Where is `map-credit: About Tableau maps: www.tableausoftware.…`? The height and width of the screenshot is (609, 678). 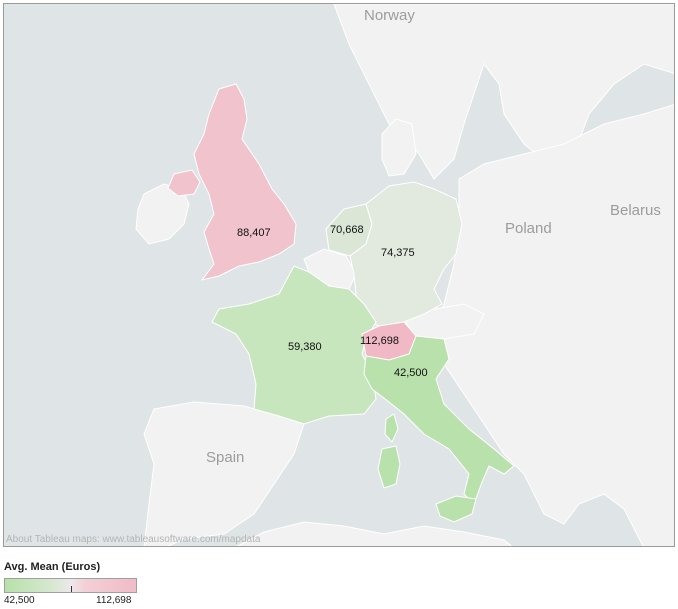
map-credit: About Tableau maps: www.tableausoftware.… is located at coordinates (133, 539).